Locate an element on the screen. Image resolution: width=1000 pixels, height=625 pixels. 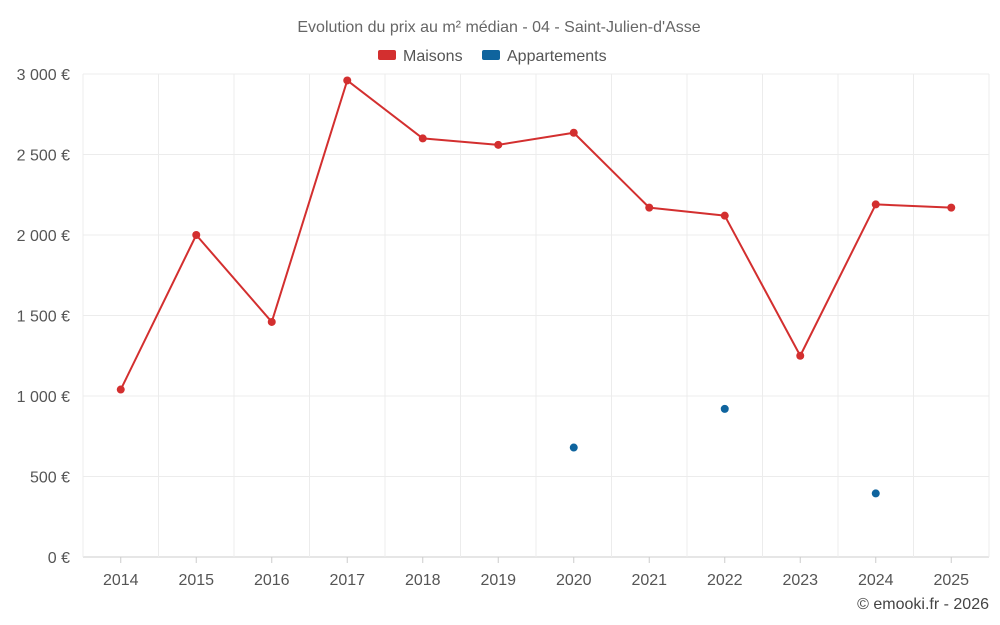
y-tick-label: 2 500 € is located at coordinates (43, 156).